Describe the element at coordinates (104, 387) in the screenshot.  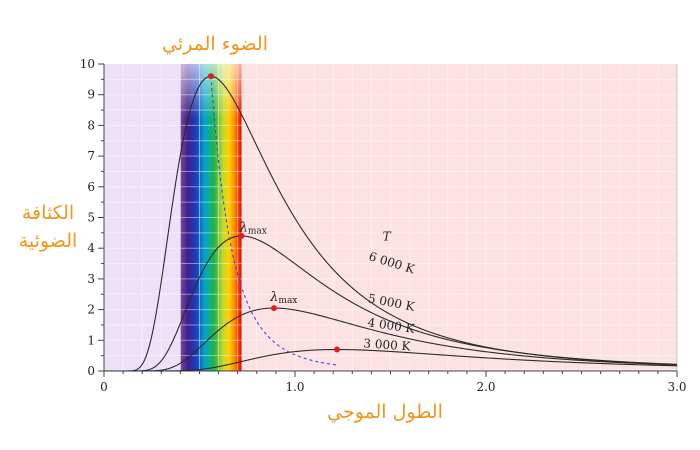
I see `x-tick-label: 0` at that location.